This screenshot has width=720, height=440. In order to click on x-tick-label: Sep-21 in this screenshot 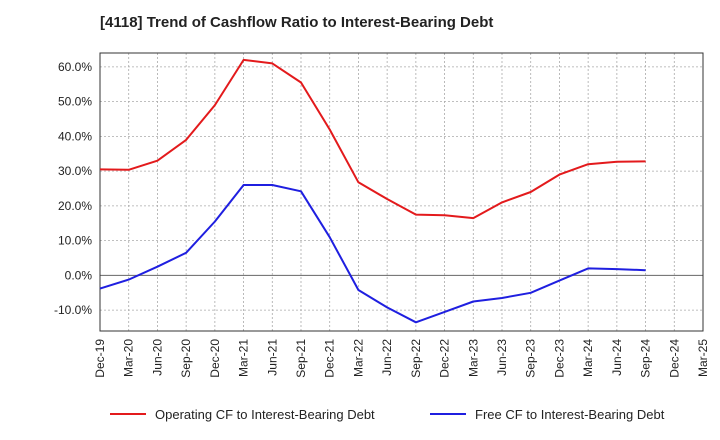, I will do `click(301, 358)`.